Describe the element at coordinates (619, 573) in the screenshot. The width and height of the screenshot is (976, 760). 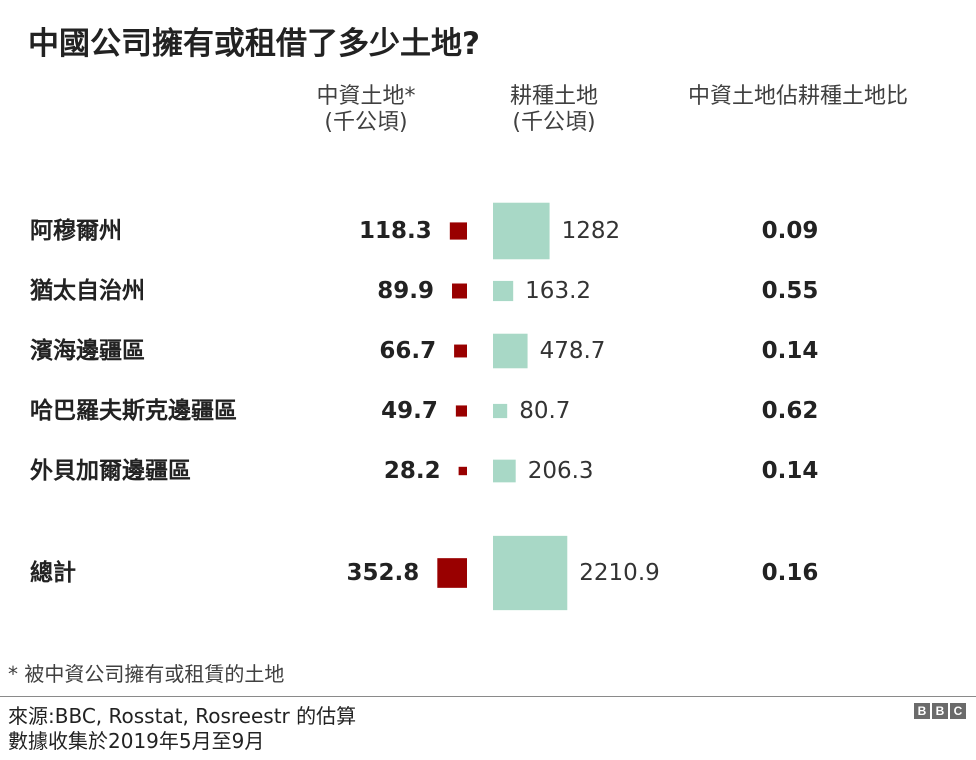
I see `farm-land-value-total: 2210.9` at that location.